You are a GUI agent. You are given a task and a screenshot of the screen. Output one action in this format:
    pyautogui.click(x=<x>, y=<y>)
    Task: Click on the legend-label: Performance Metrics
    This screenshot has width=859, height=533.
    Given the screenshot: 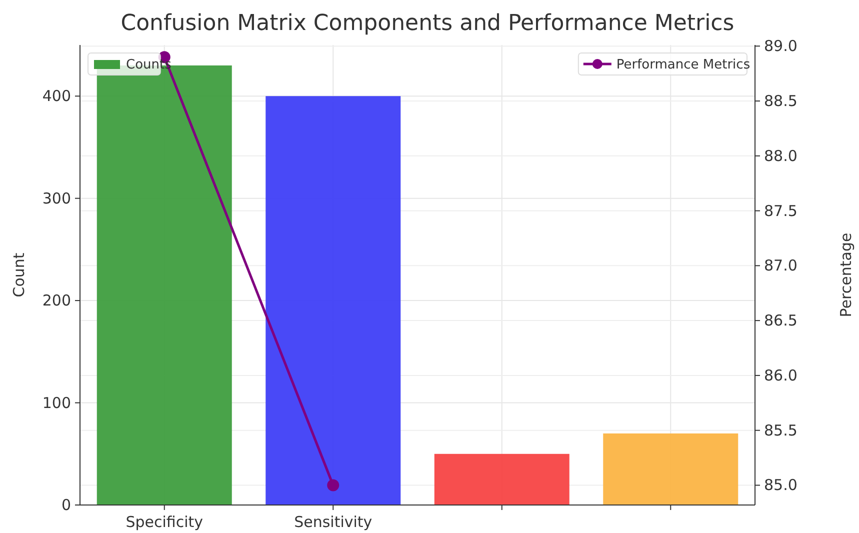 What is the action you would take?
    pyautogui.click(x=683, y=65)
    